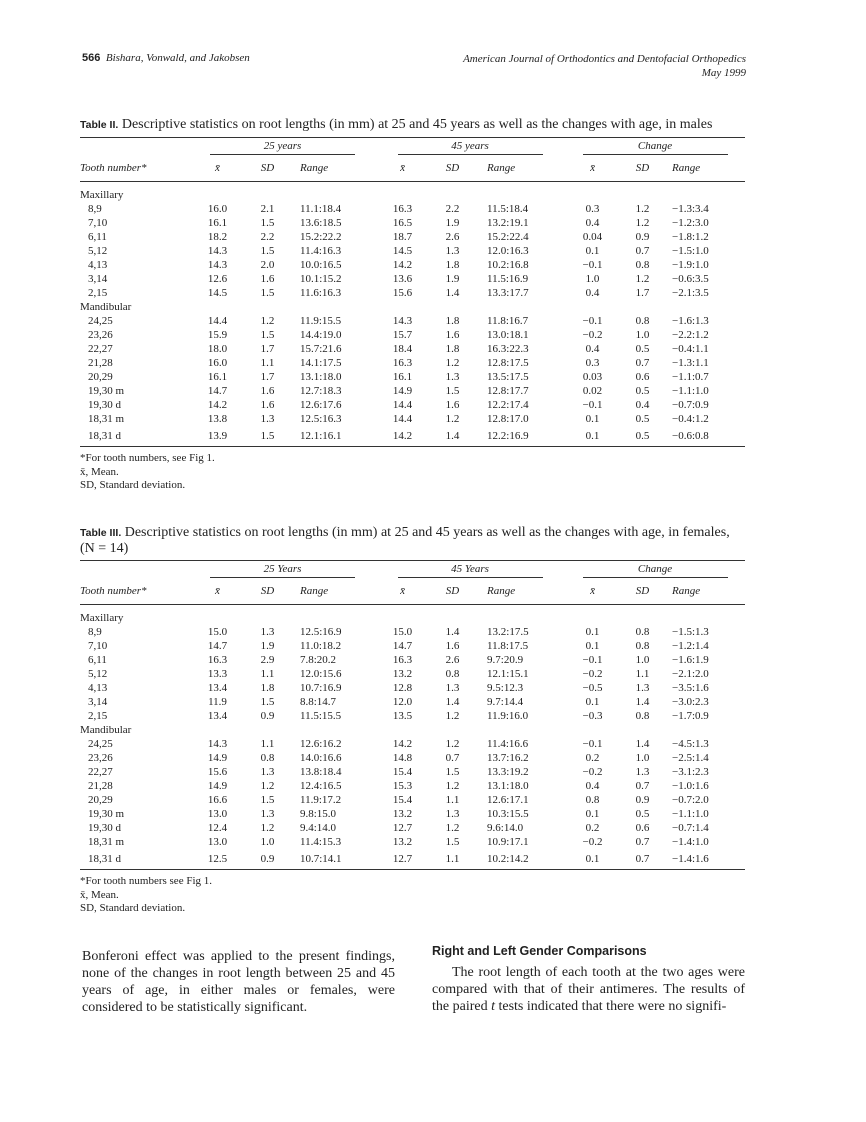  What do you see at coordinates (413, 591) in the screenshot?
I see `header-row: Tooth number* x̄ SD Range x̄ SD Range x̄ SD Range` at bounding box center [413, 591].